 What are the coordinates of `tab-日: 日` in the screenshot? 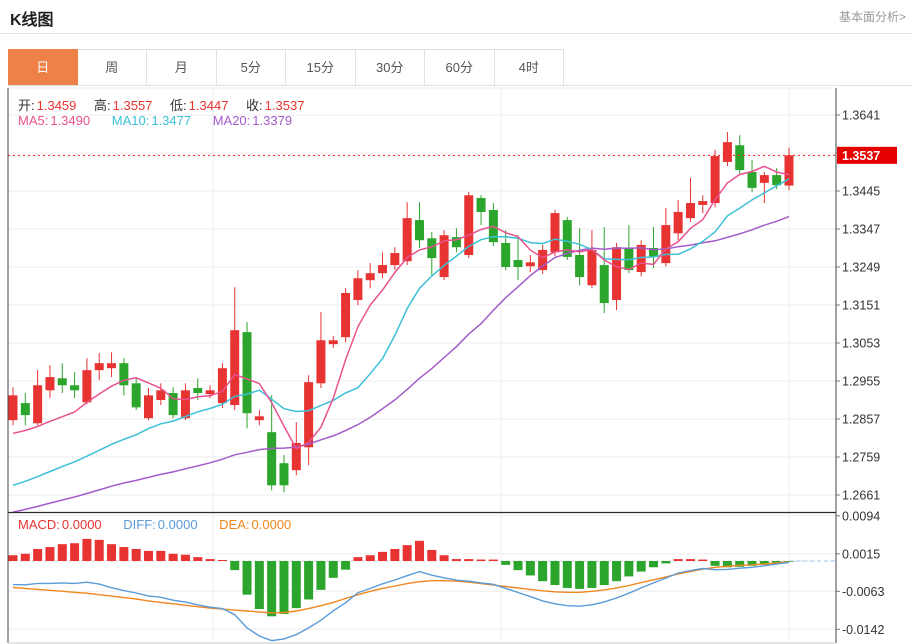 It's located at (43, 67).